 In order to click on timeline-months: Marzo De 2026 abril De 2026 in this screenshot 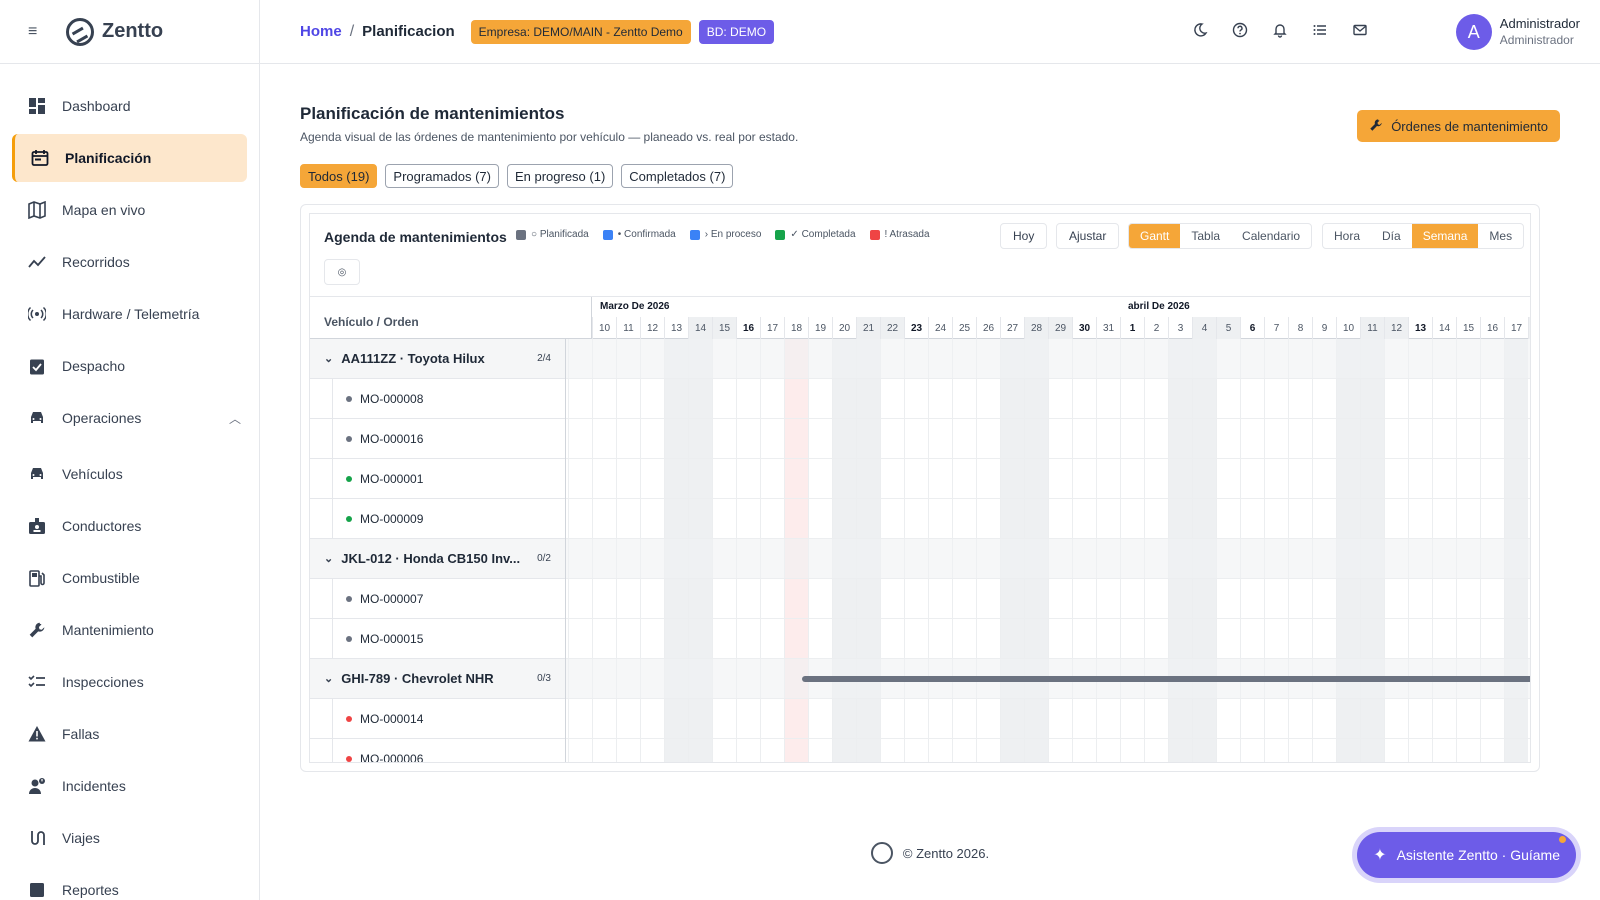, I will do `click(1061, 307)`.